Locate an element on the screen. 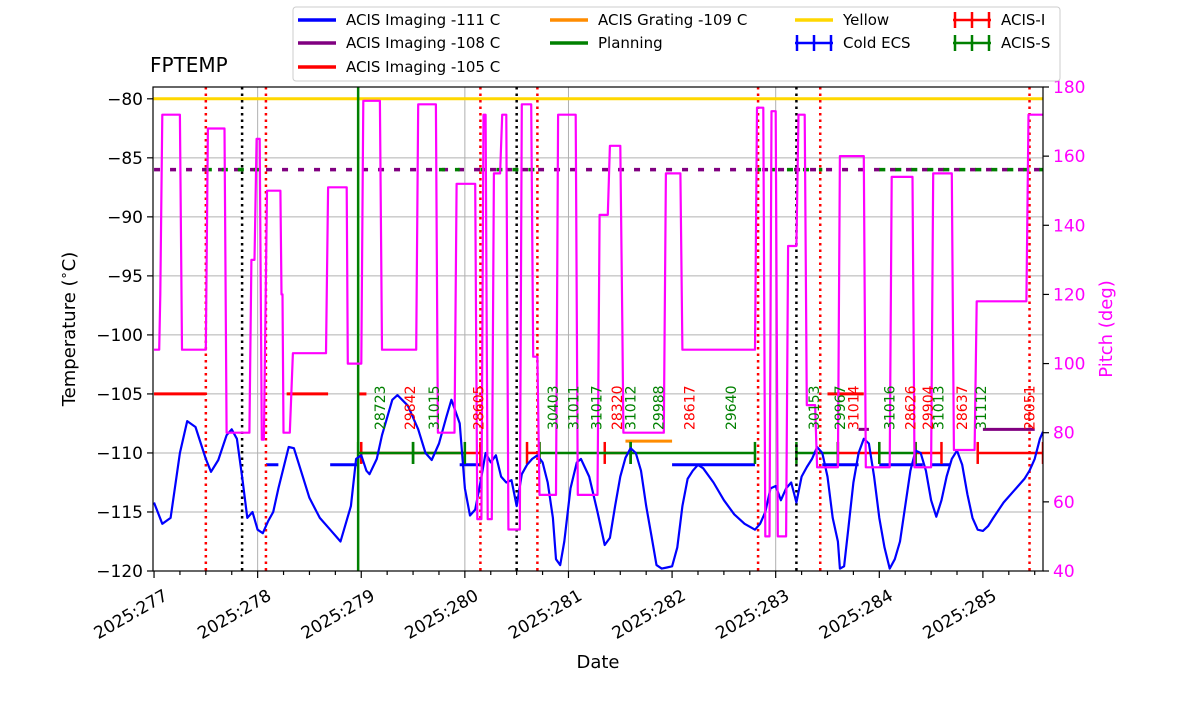  x-tick-label: 2025:277 is located at coordinates (131, 615).